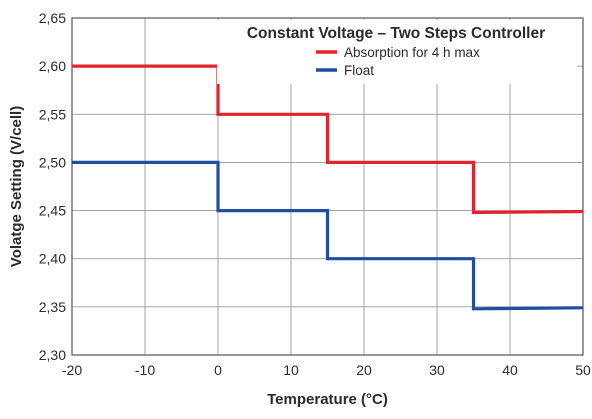  Describe the element at coordinates (326, 370) in the screenshot. I see `x-tick-labels: -20 -10 0 10 20 30 40 50` at that location.